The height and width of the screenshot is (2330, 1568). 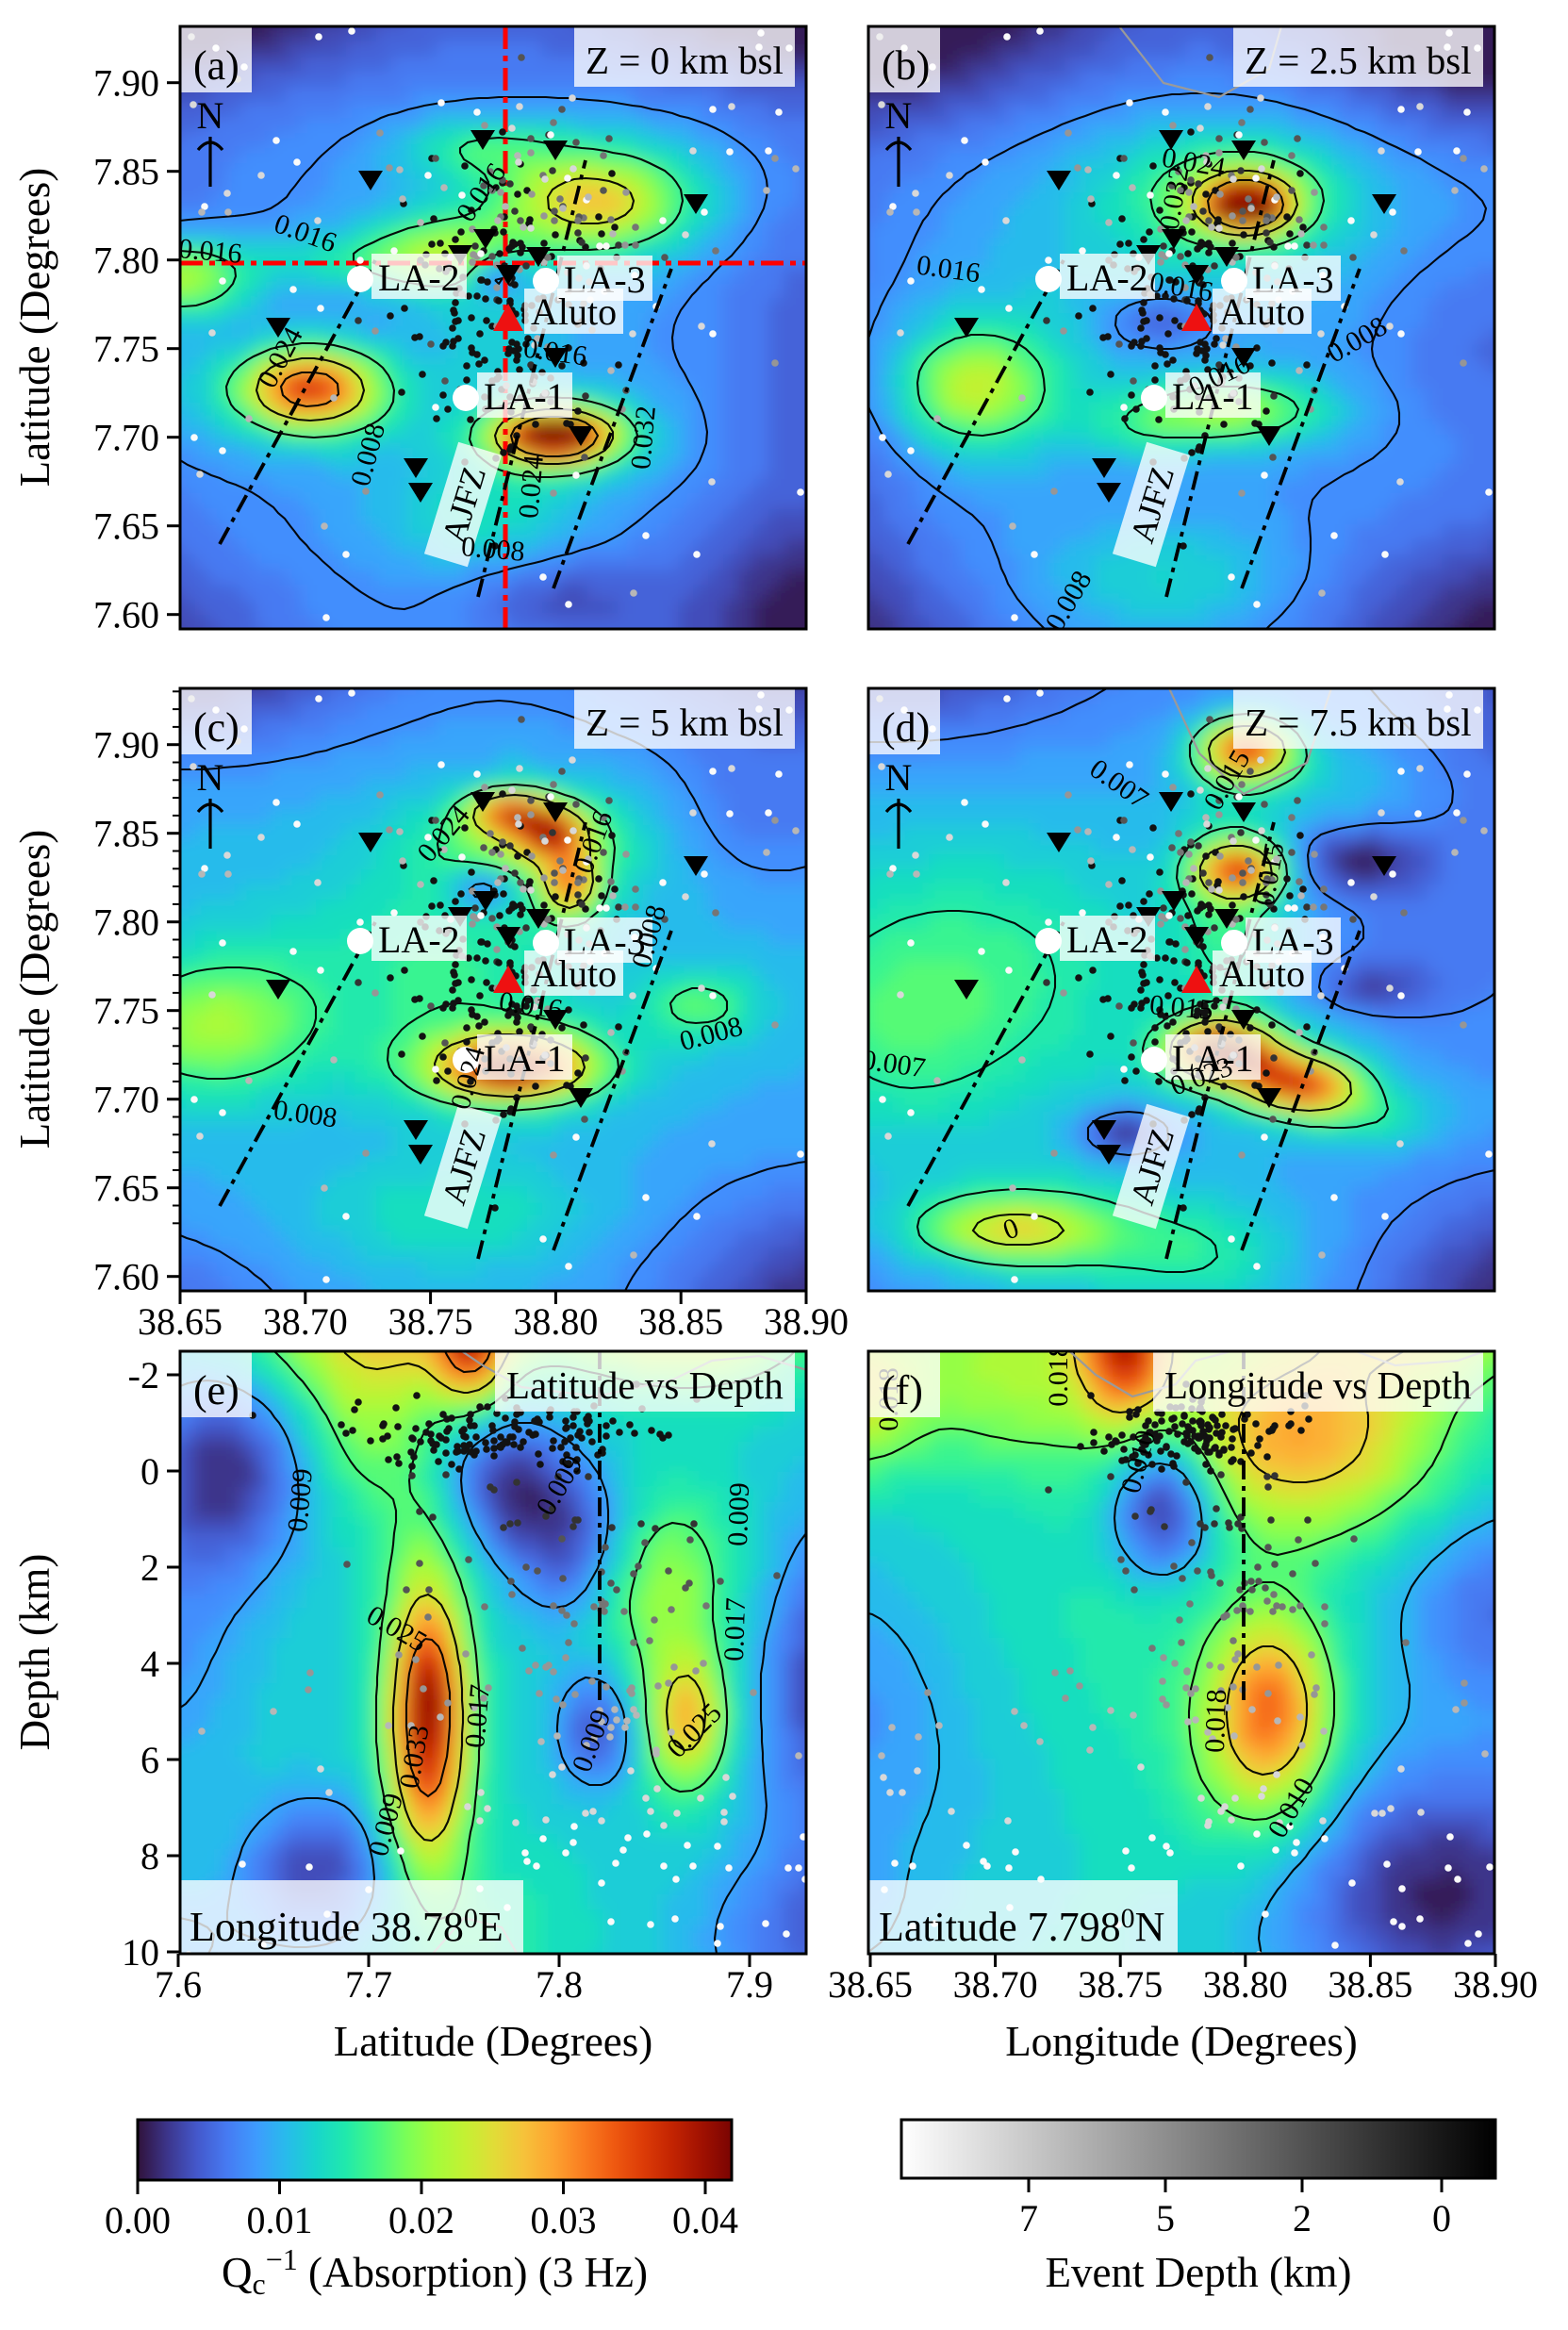 I want to click on svg-text: 0.024, so click(x=531, y=487).